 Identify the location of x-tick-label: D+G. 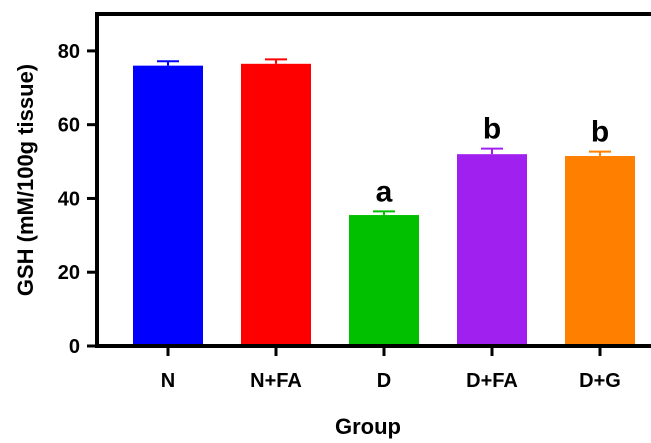
(600, 381).